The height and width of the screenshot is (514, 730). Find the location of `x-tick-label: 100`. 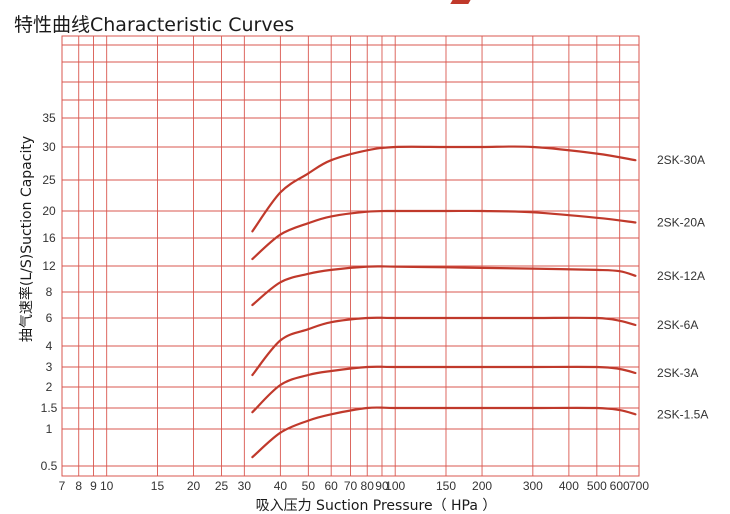

x-tick-label: 100 is located at coordinates (395, 486).